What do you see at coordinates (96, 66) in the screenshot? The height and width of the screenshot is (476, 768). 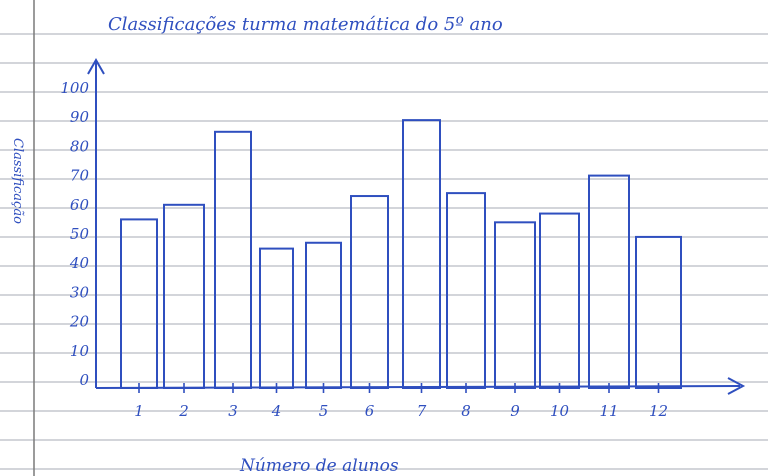 I see `y-axis-arrow` at bounding box center [96, 66].